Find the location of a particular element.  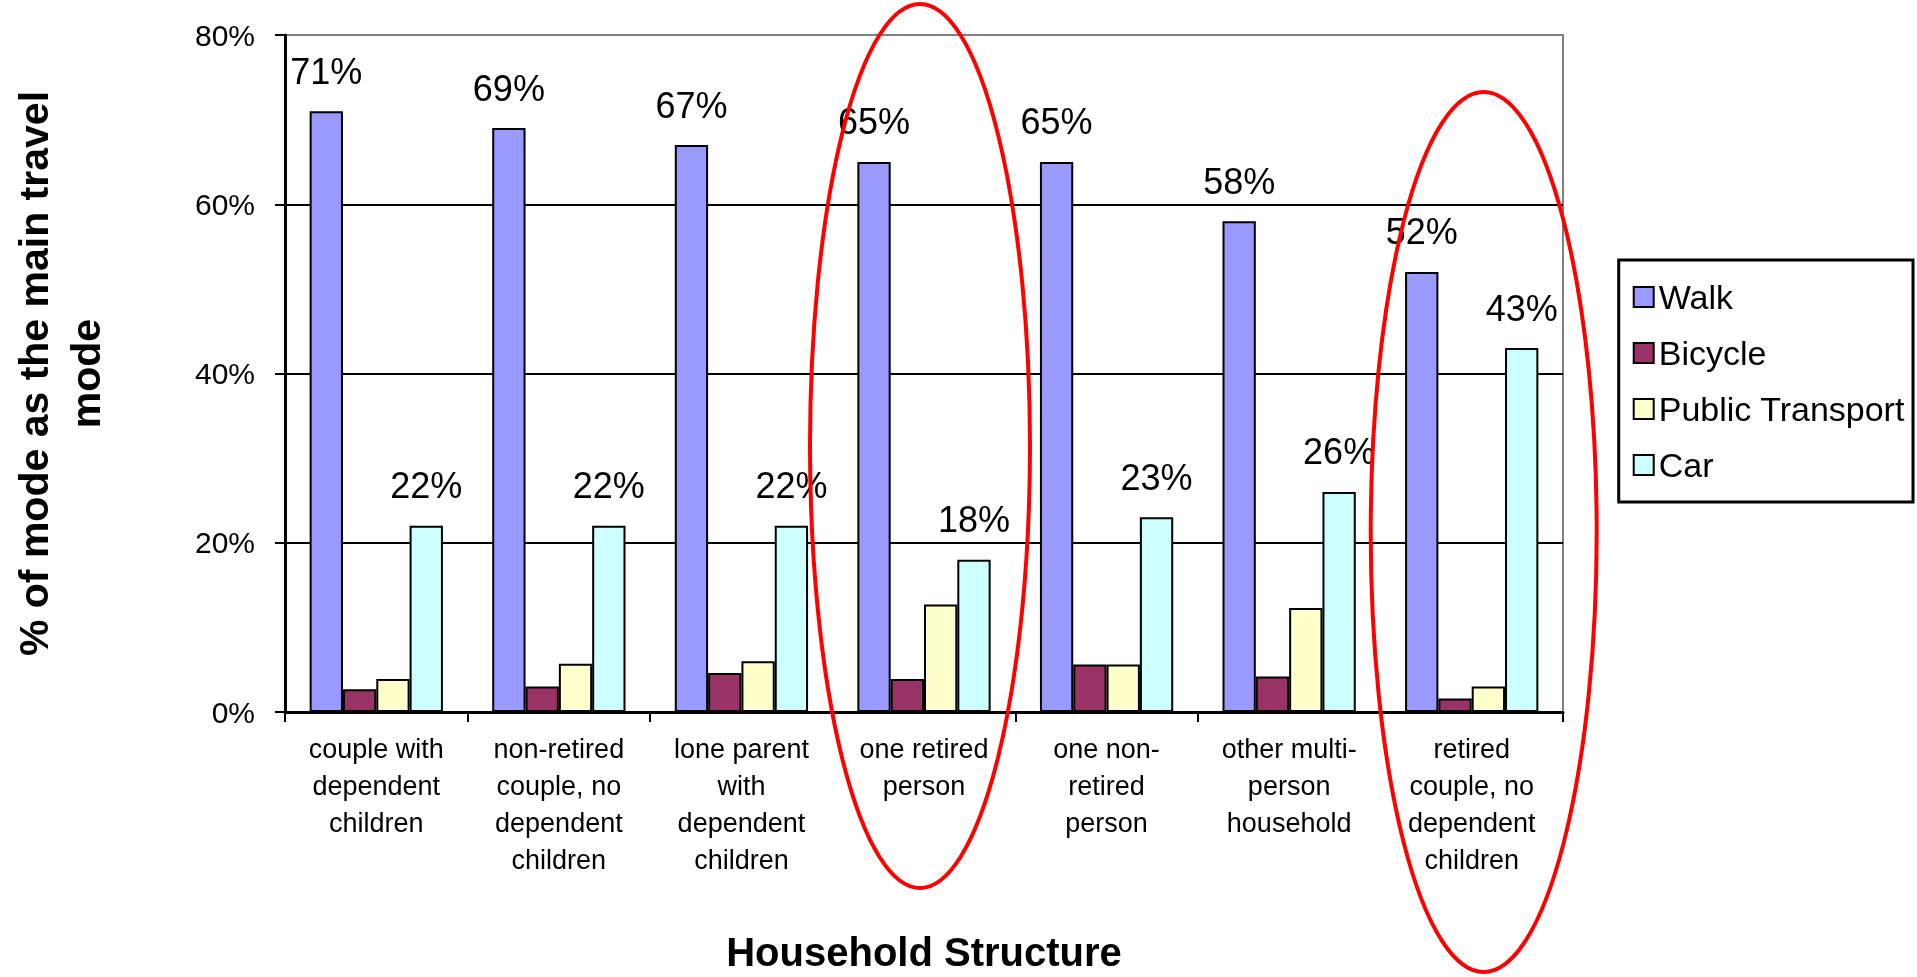

x-tick-label: one retired person is located at coordinates (924, 767).